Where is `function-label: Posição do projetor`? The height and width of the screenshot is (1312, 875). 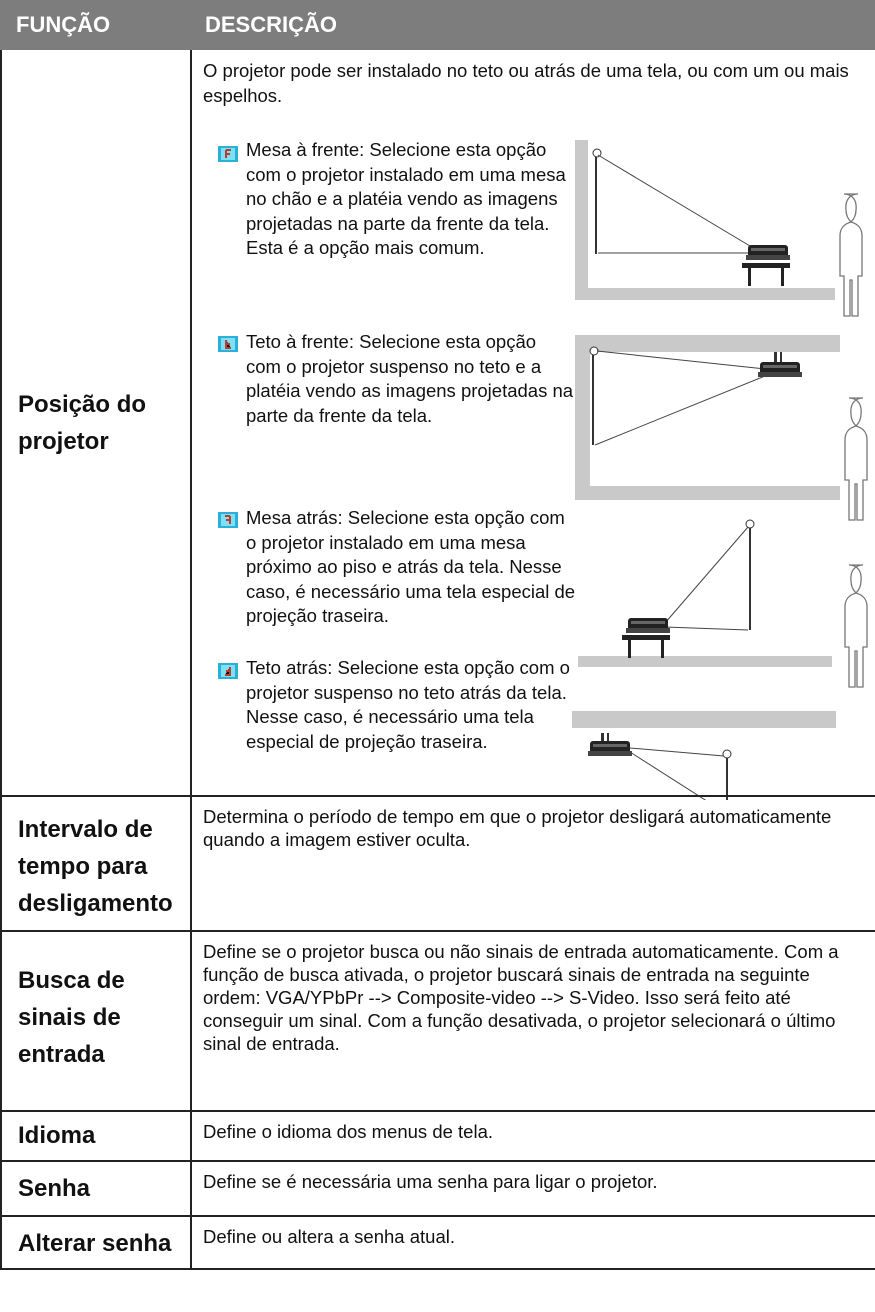
function-label: Posição do projetor is located at coordinates (82, 422).